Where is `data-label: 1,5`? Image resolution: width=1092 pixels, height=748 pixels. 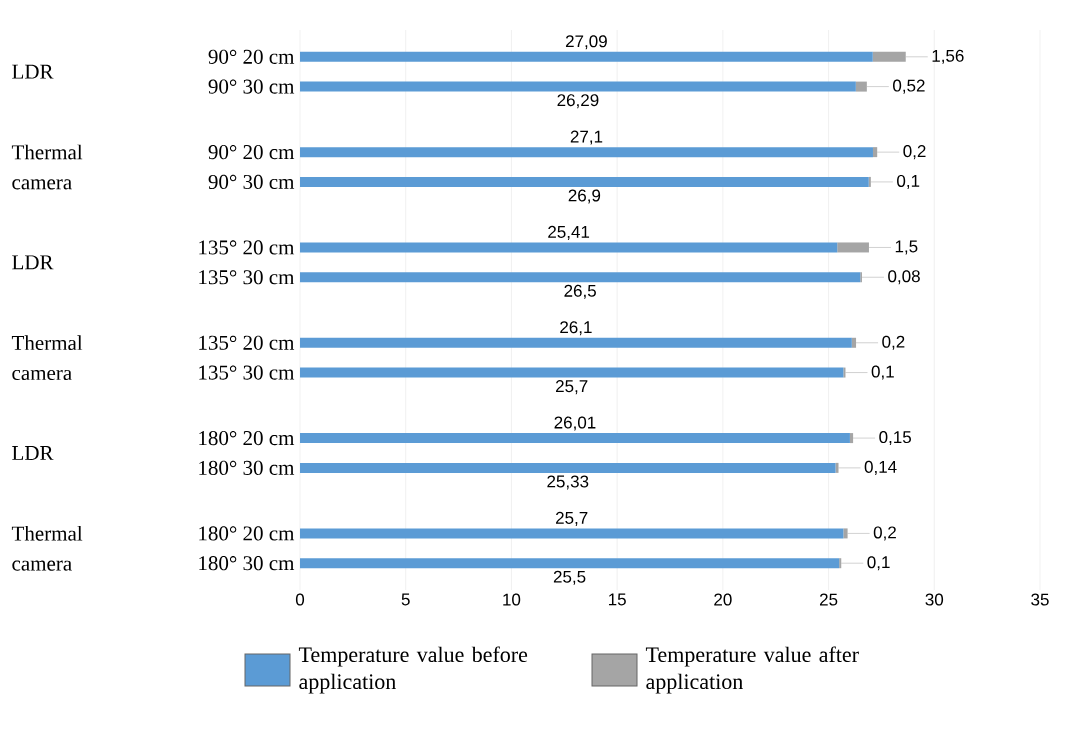 data-label: 1,5 is located at coordinates (906, 247).